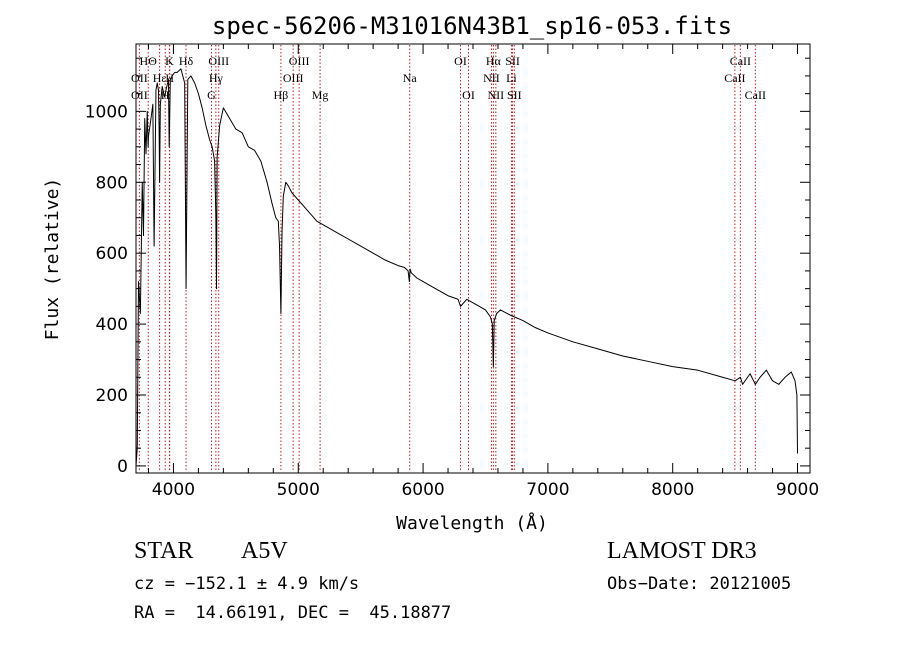  Describe the element at coordinates (672, 490) in the screenshot. I see `x-tick-label: 8000` at that location.